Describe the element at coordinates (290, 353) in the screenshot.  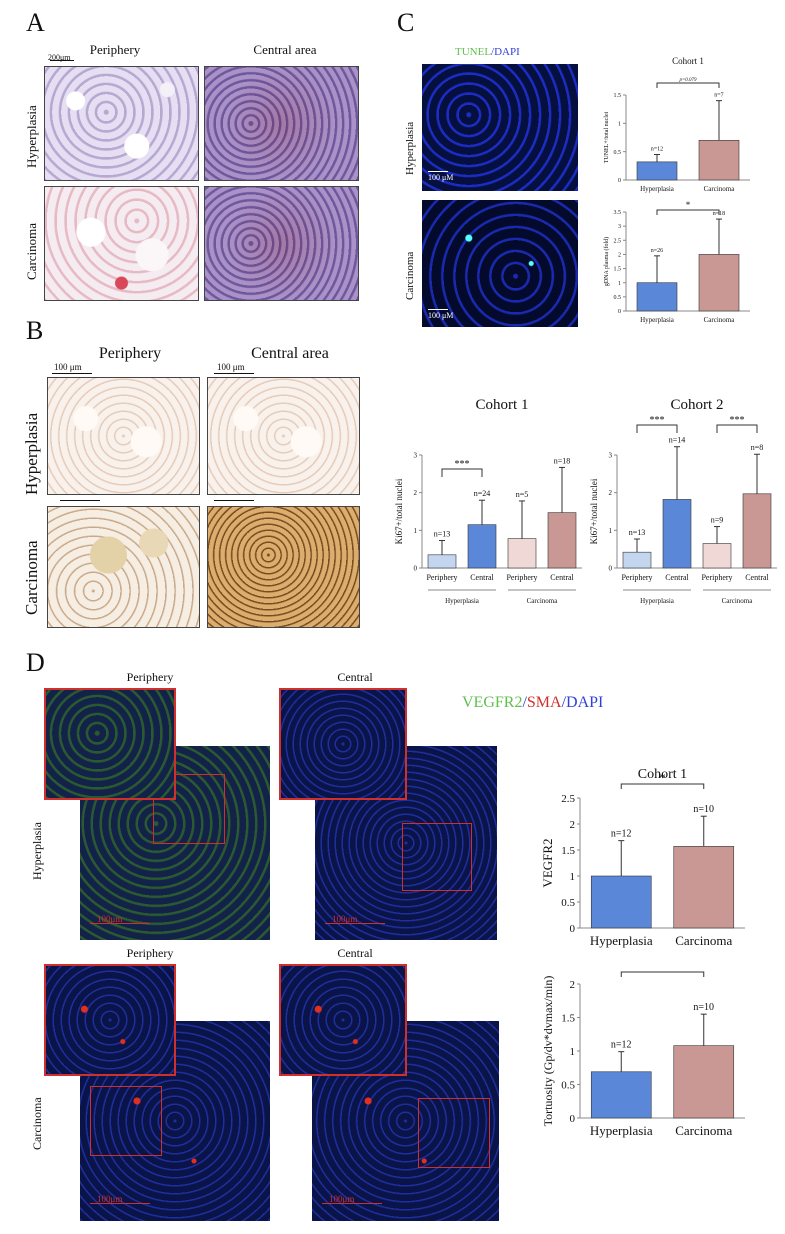
I see `panel-b-col-central: Central area` at that location.